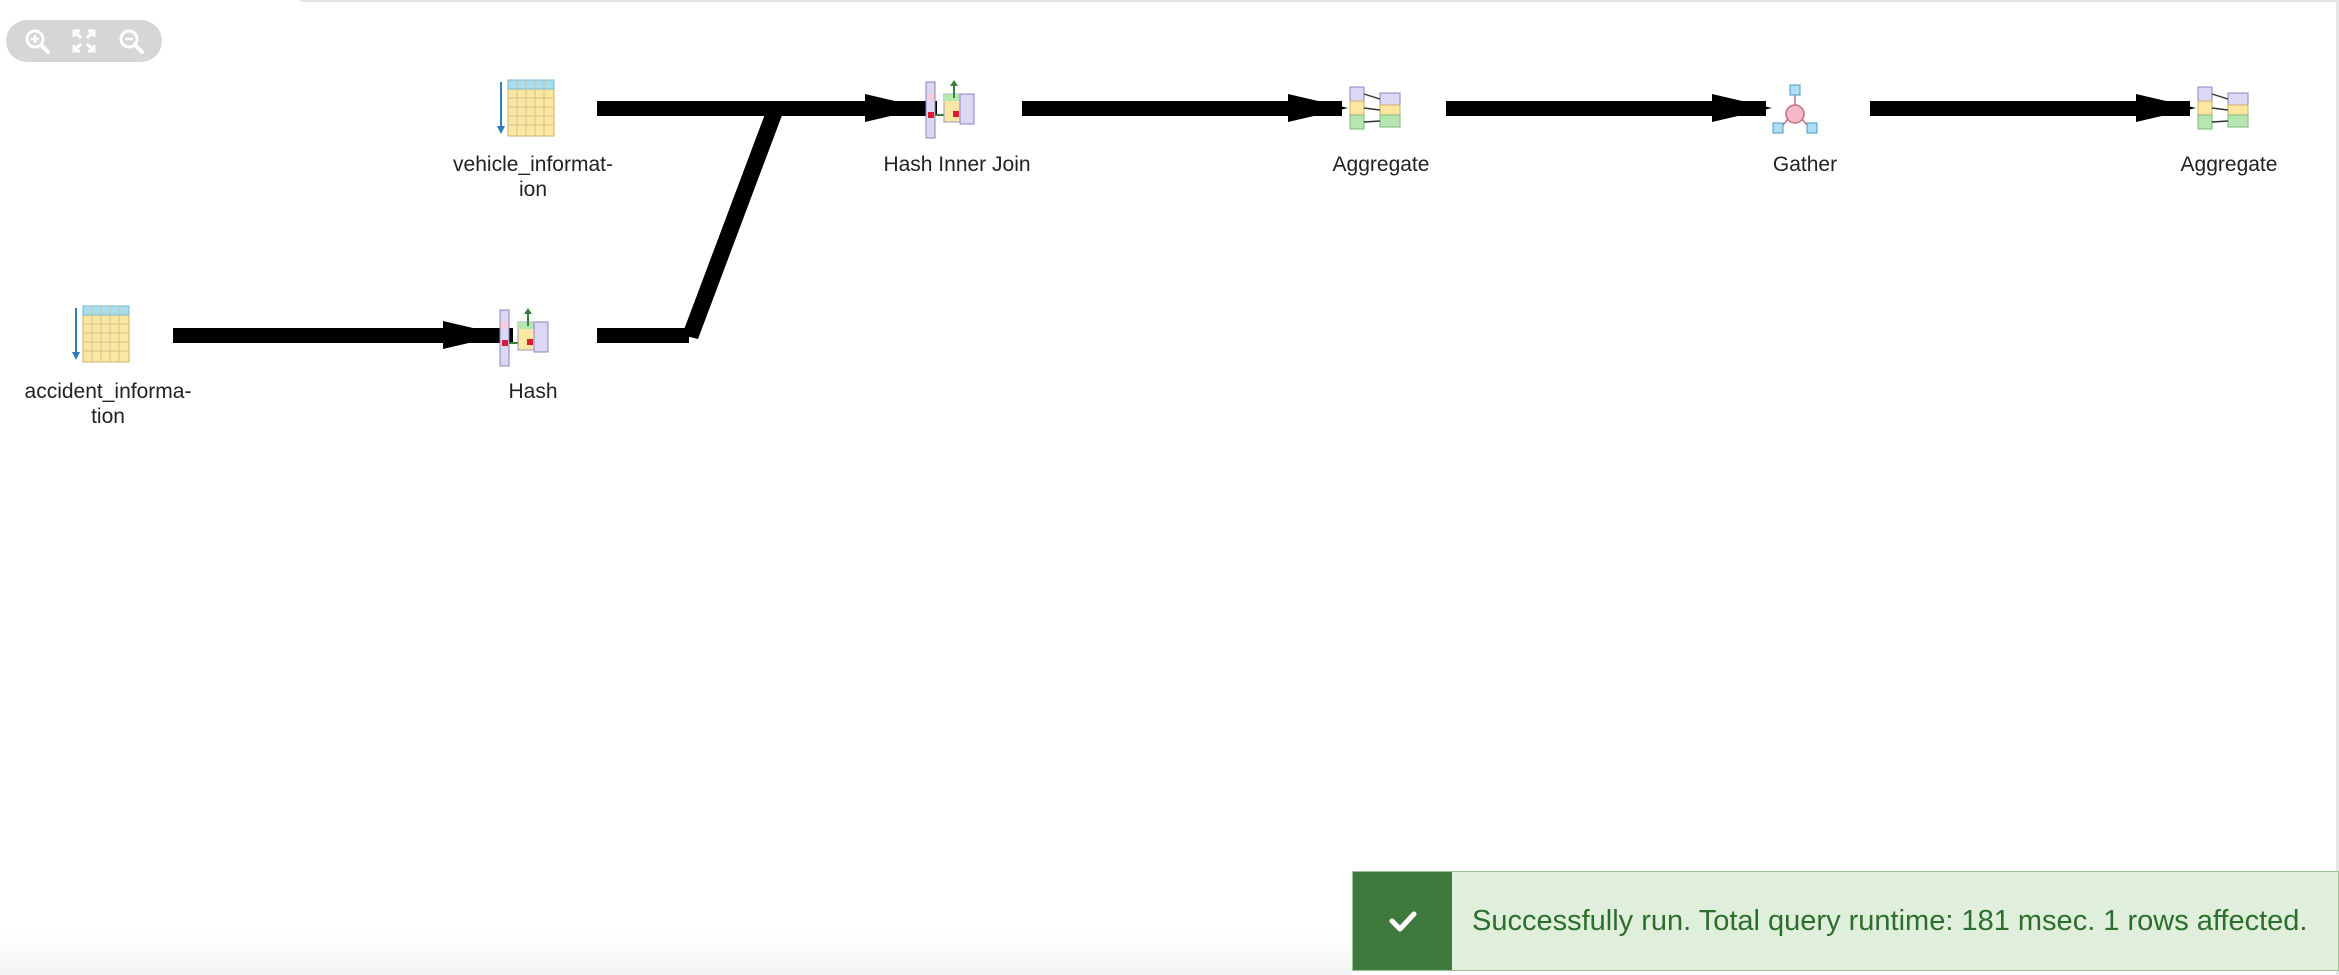 Image resolution: width=2339 pixels, height=975 pixels. Describe the element at coordinates (1805, 164) in the screenshot. I see `node-label-gather: Gather` at that location.